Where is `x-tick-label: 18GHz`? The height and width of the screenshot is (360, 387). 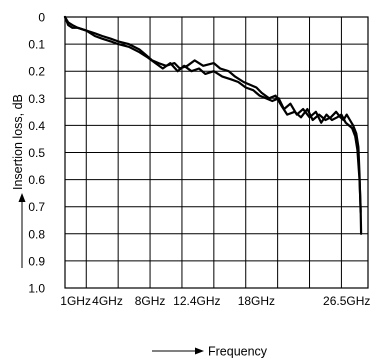
x-tick-label: 18GHz is located at coordinates (256, 301).